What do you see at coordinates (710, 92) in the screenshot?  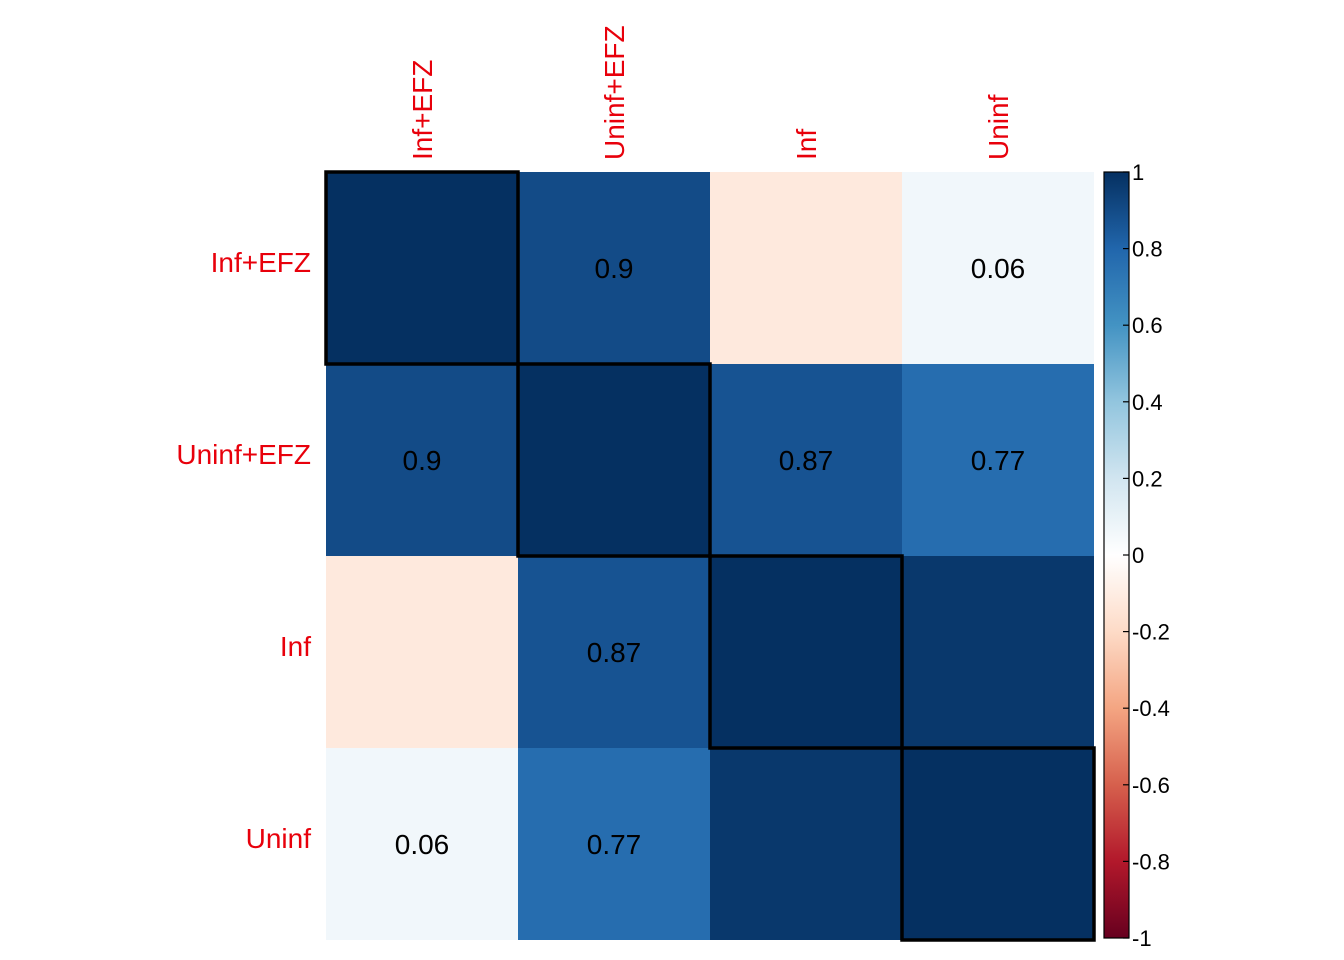 I see `column-labels: Inf+EFZ Uninf+EFZ Inf Uninf` at bounding box center [710, 92].